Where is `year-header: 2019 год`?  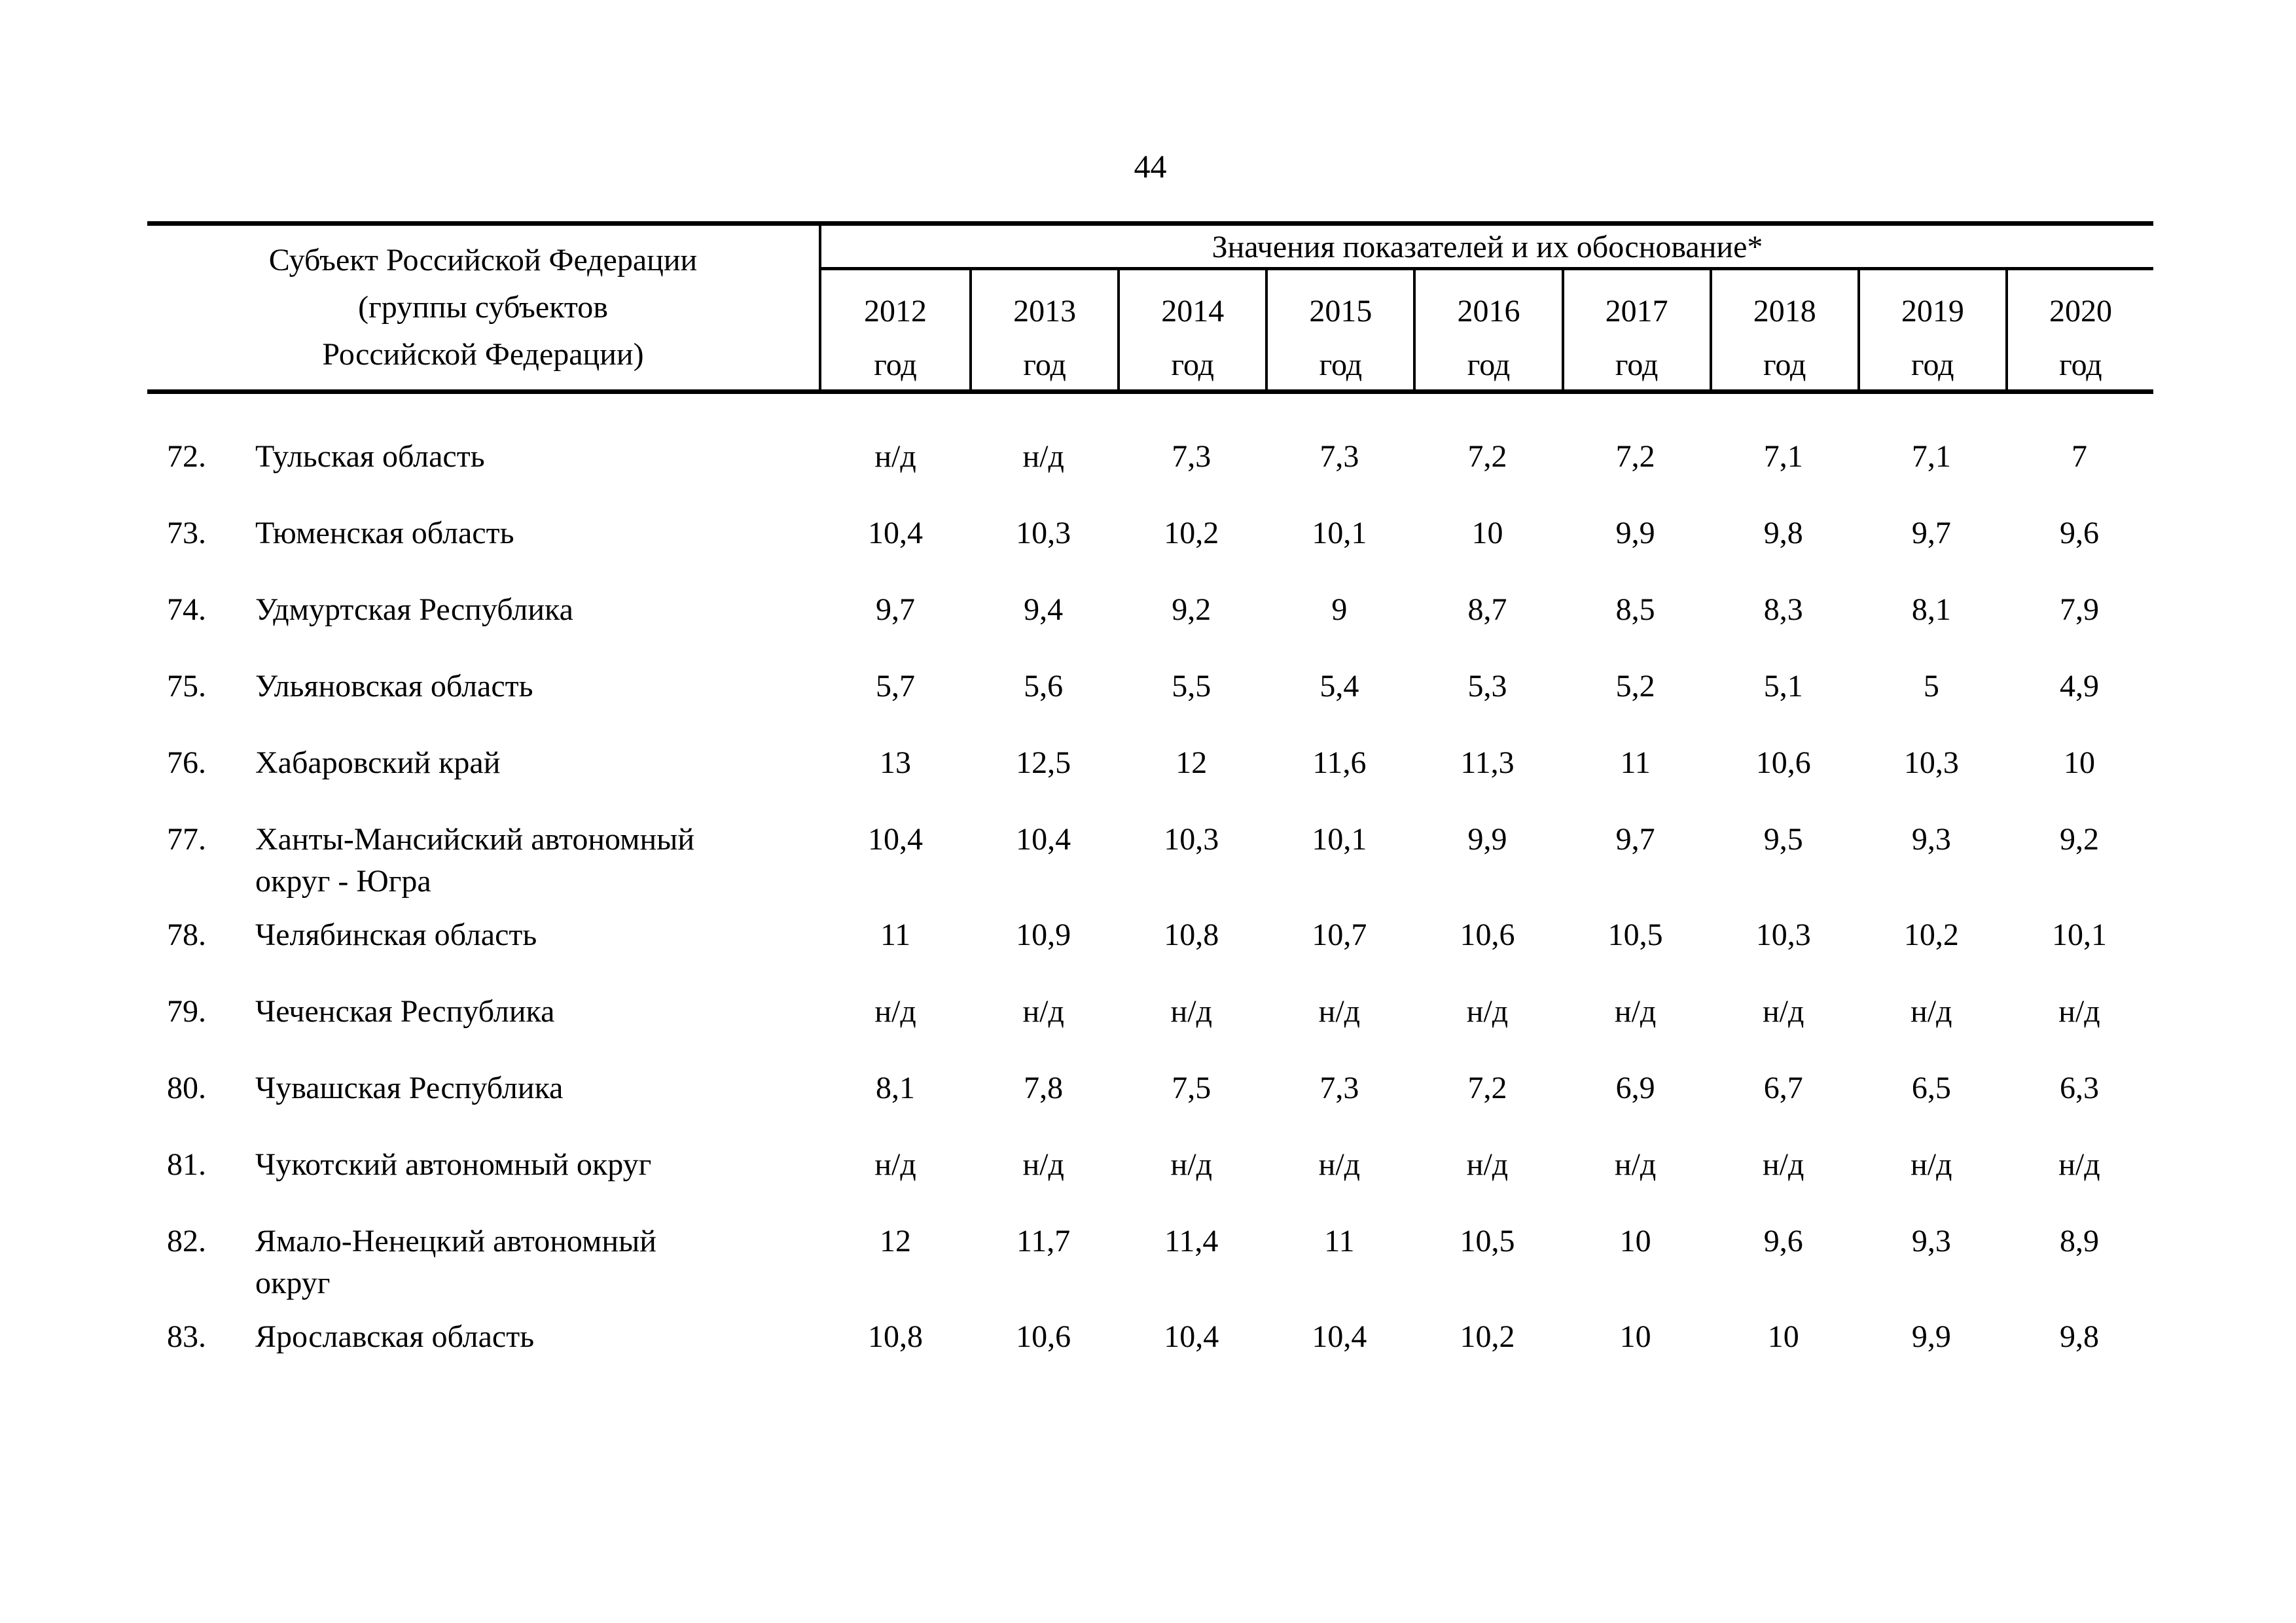 year-header: 2019 год is located at coordinates (1931, 330).